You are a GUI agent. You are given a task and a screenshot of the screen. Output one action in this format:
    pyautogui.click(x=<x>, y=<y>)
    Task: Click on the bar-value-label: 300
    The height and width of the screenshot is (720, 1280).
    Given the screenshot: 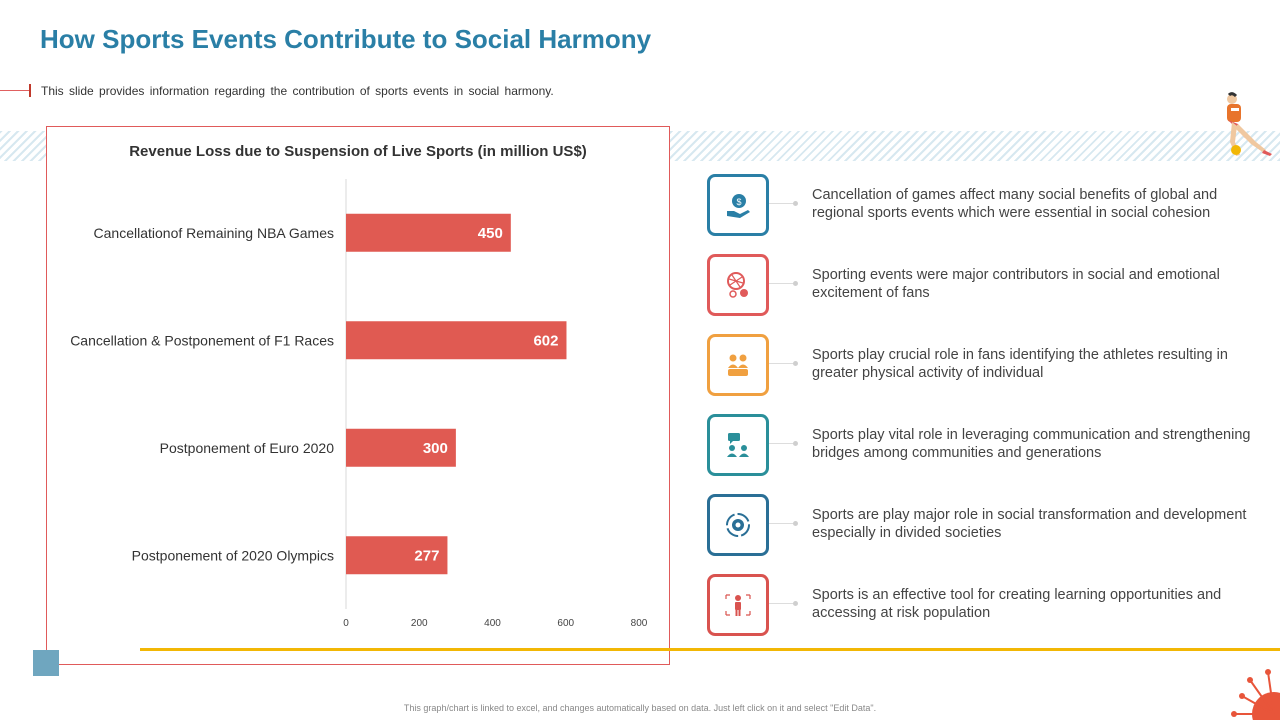 What is the action you would take?
    pyautogui.click(x=435, y=448)
    